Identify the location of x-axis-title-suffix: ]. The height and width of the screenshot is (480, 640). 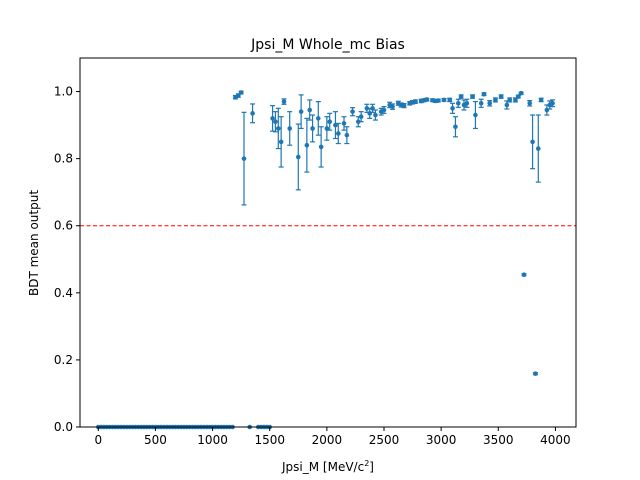
(371, 467).